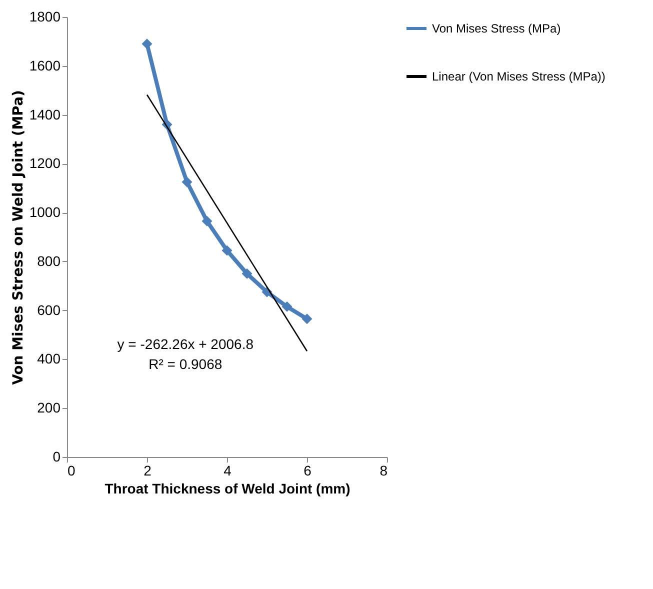  Describe the element at coordinates (49, 408) in the screenshot. I see `y-tick-label: 200` at that location.